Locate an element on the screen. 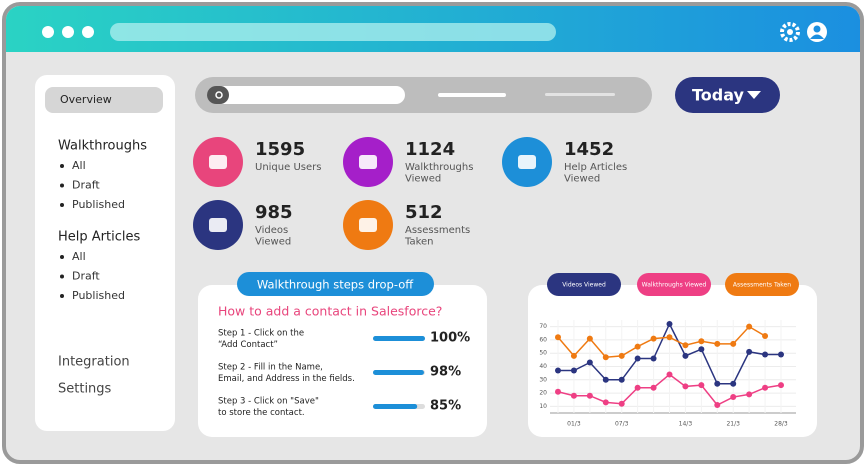  step-text: Step 2 - Fill in the Name, is located at coordinates (270, 368).